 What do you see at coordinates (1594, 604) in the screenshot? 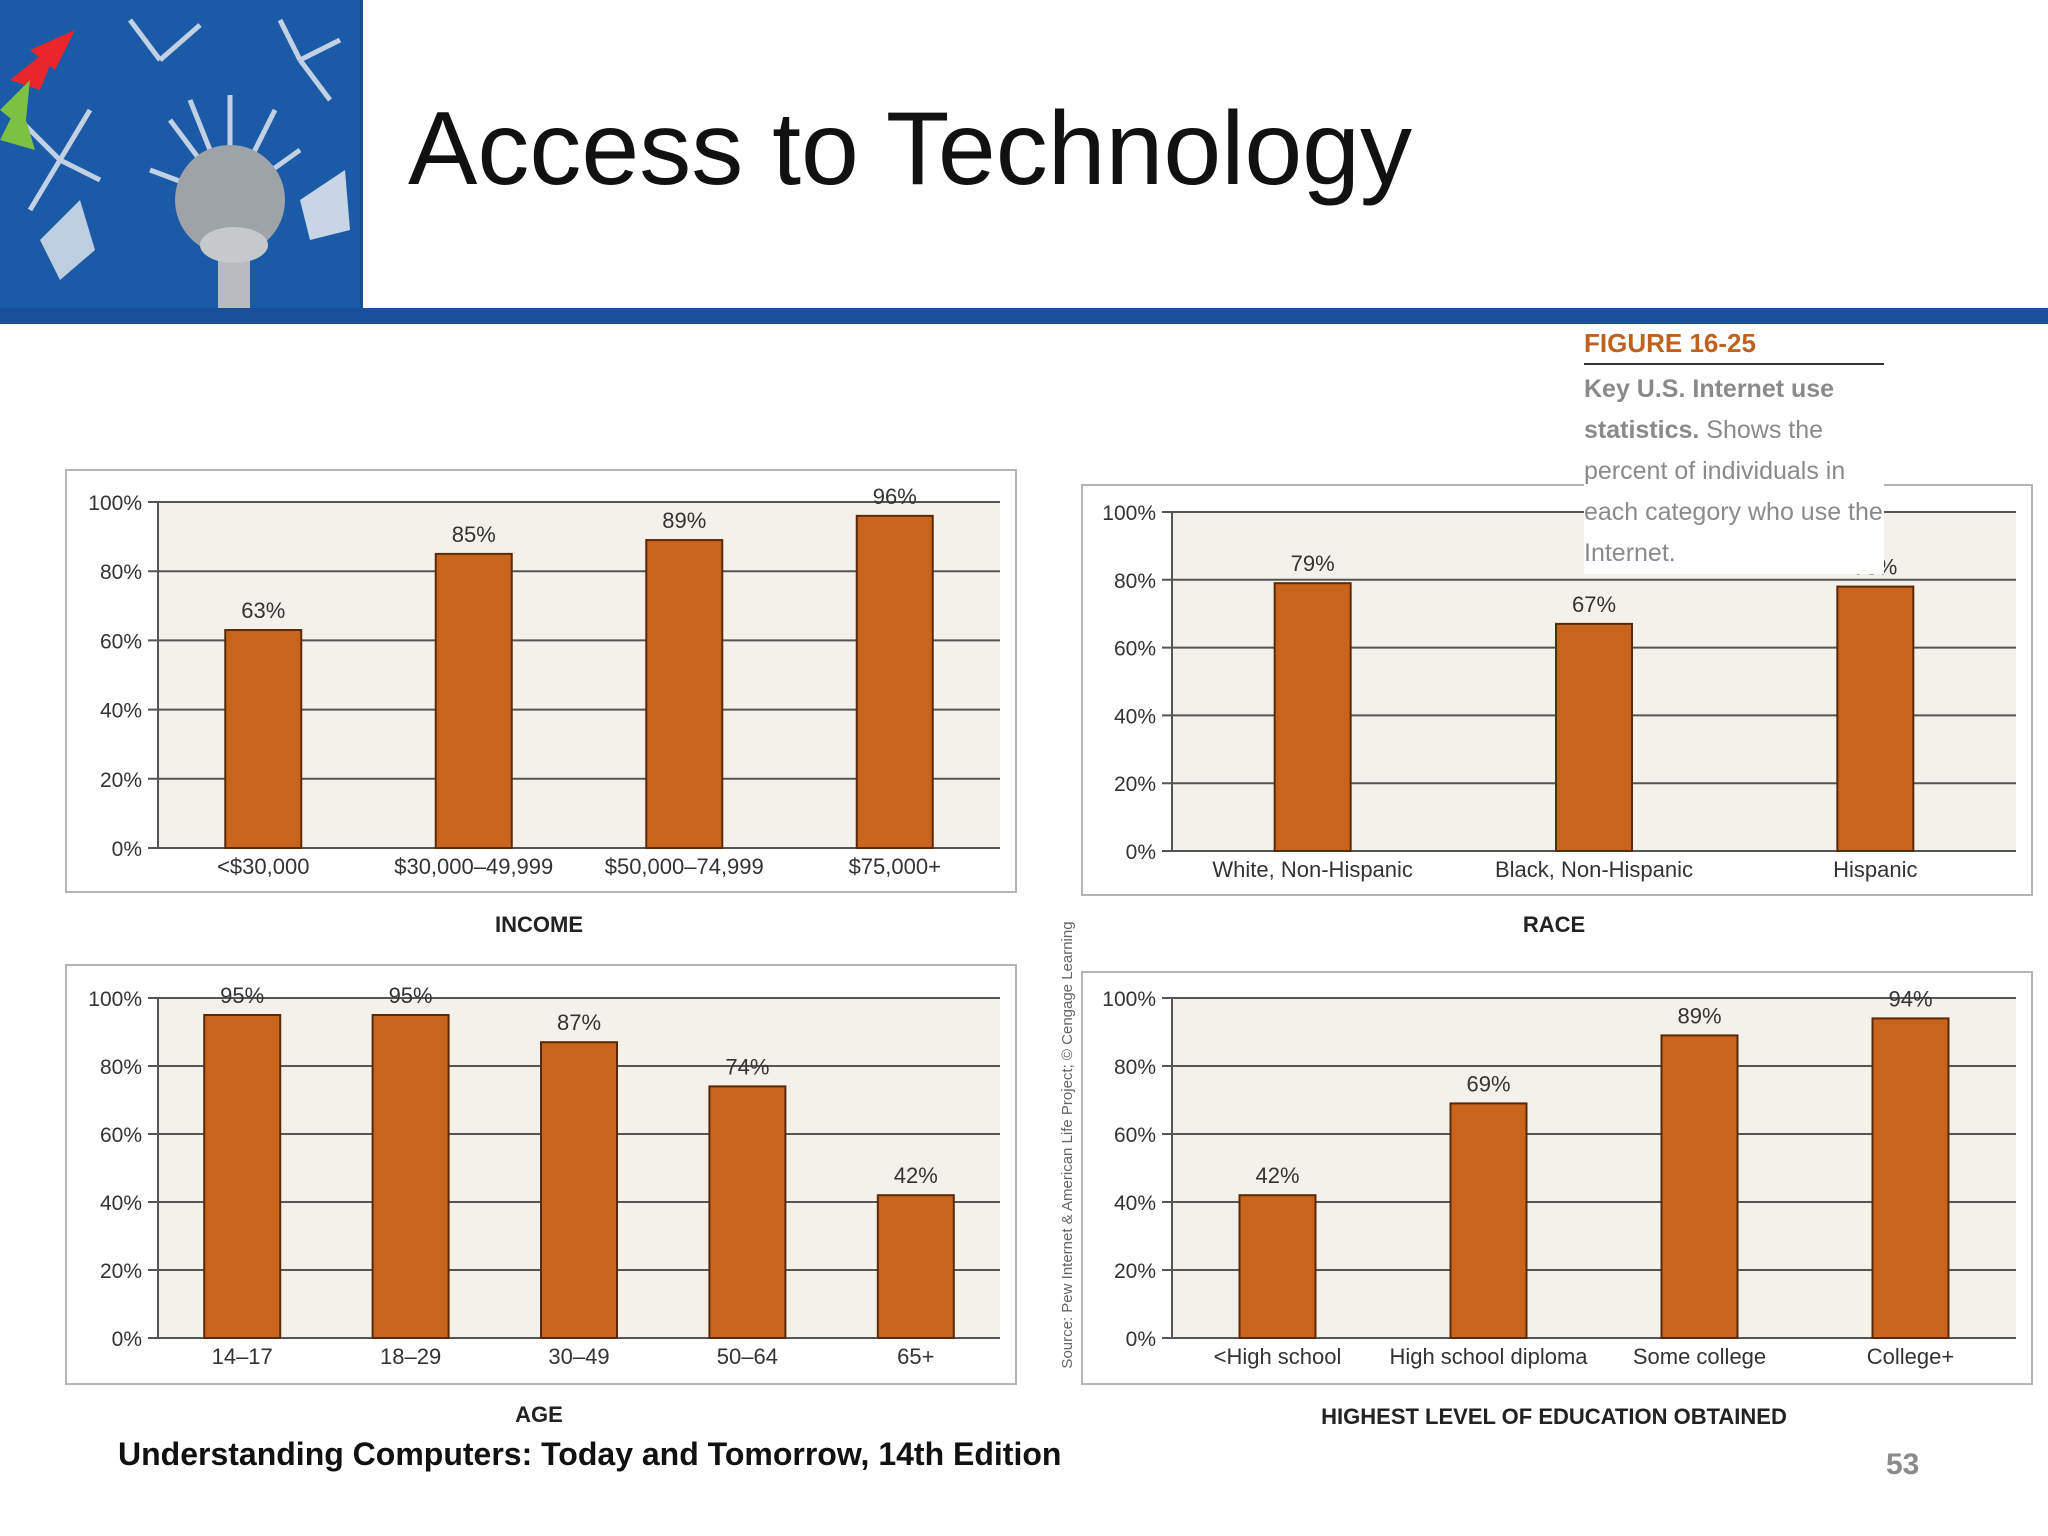
I see `data-label: 67%` at bounding box center [1594, 604].